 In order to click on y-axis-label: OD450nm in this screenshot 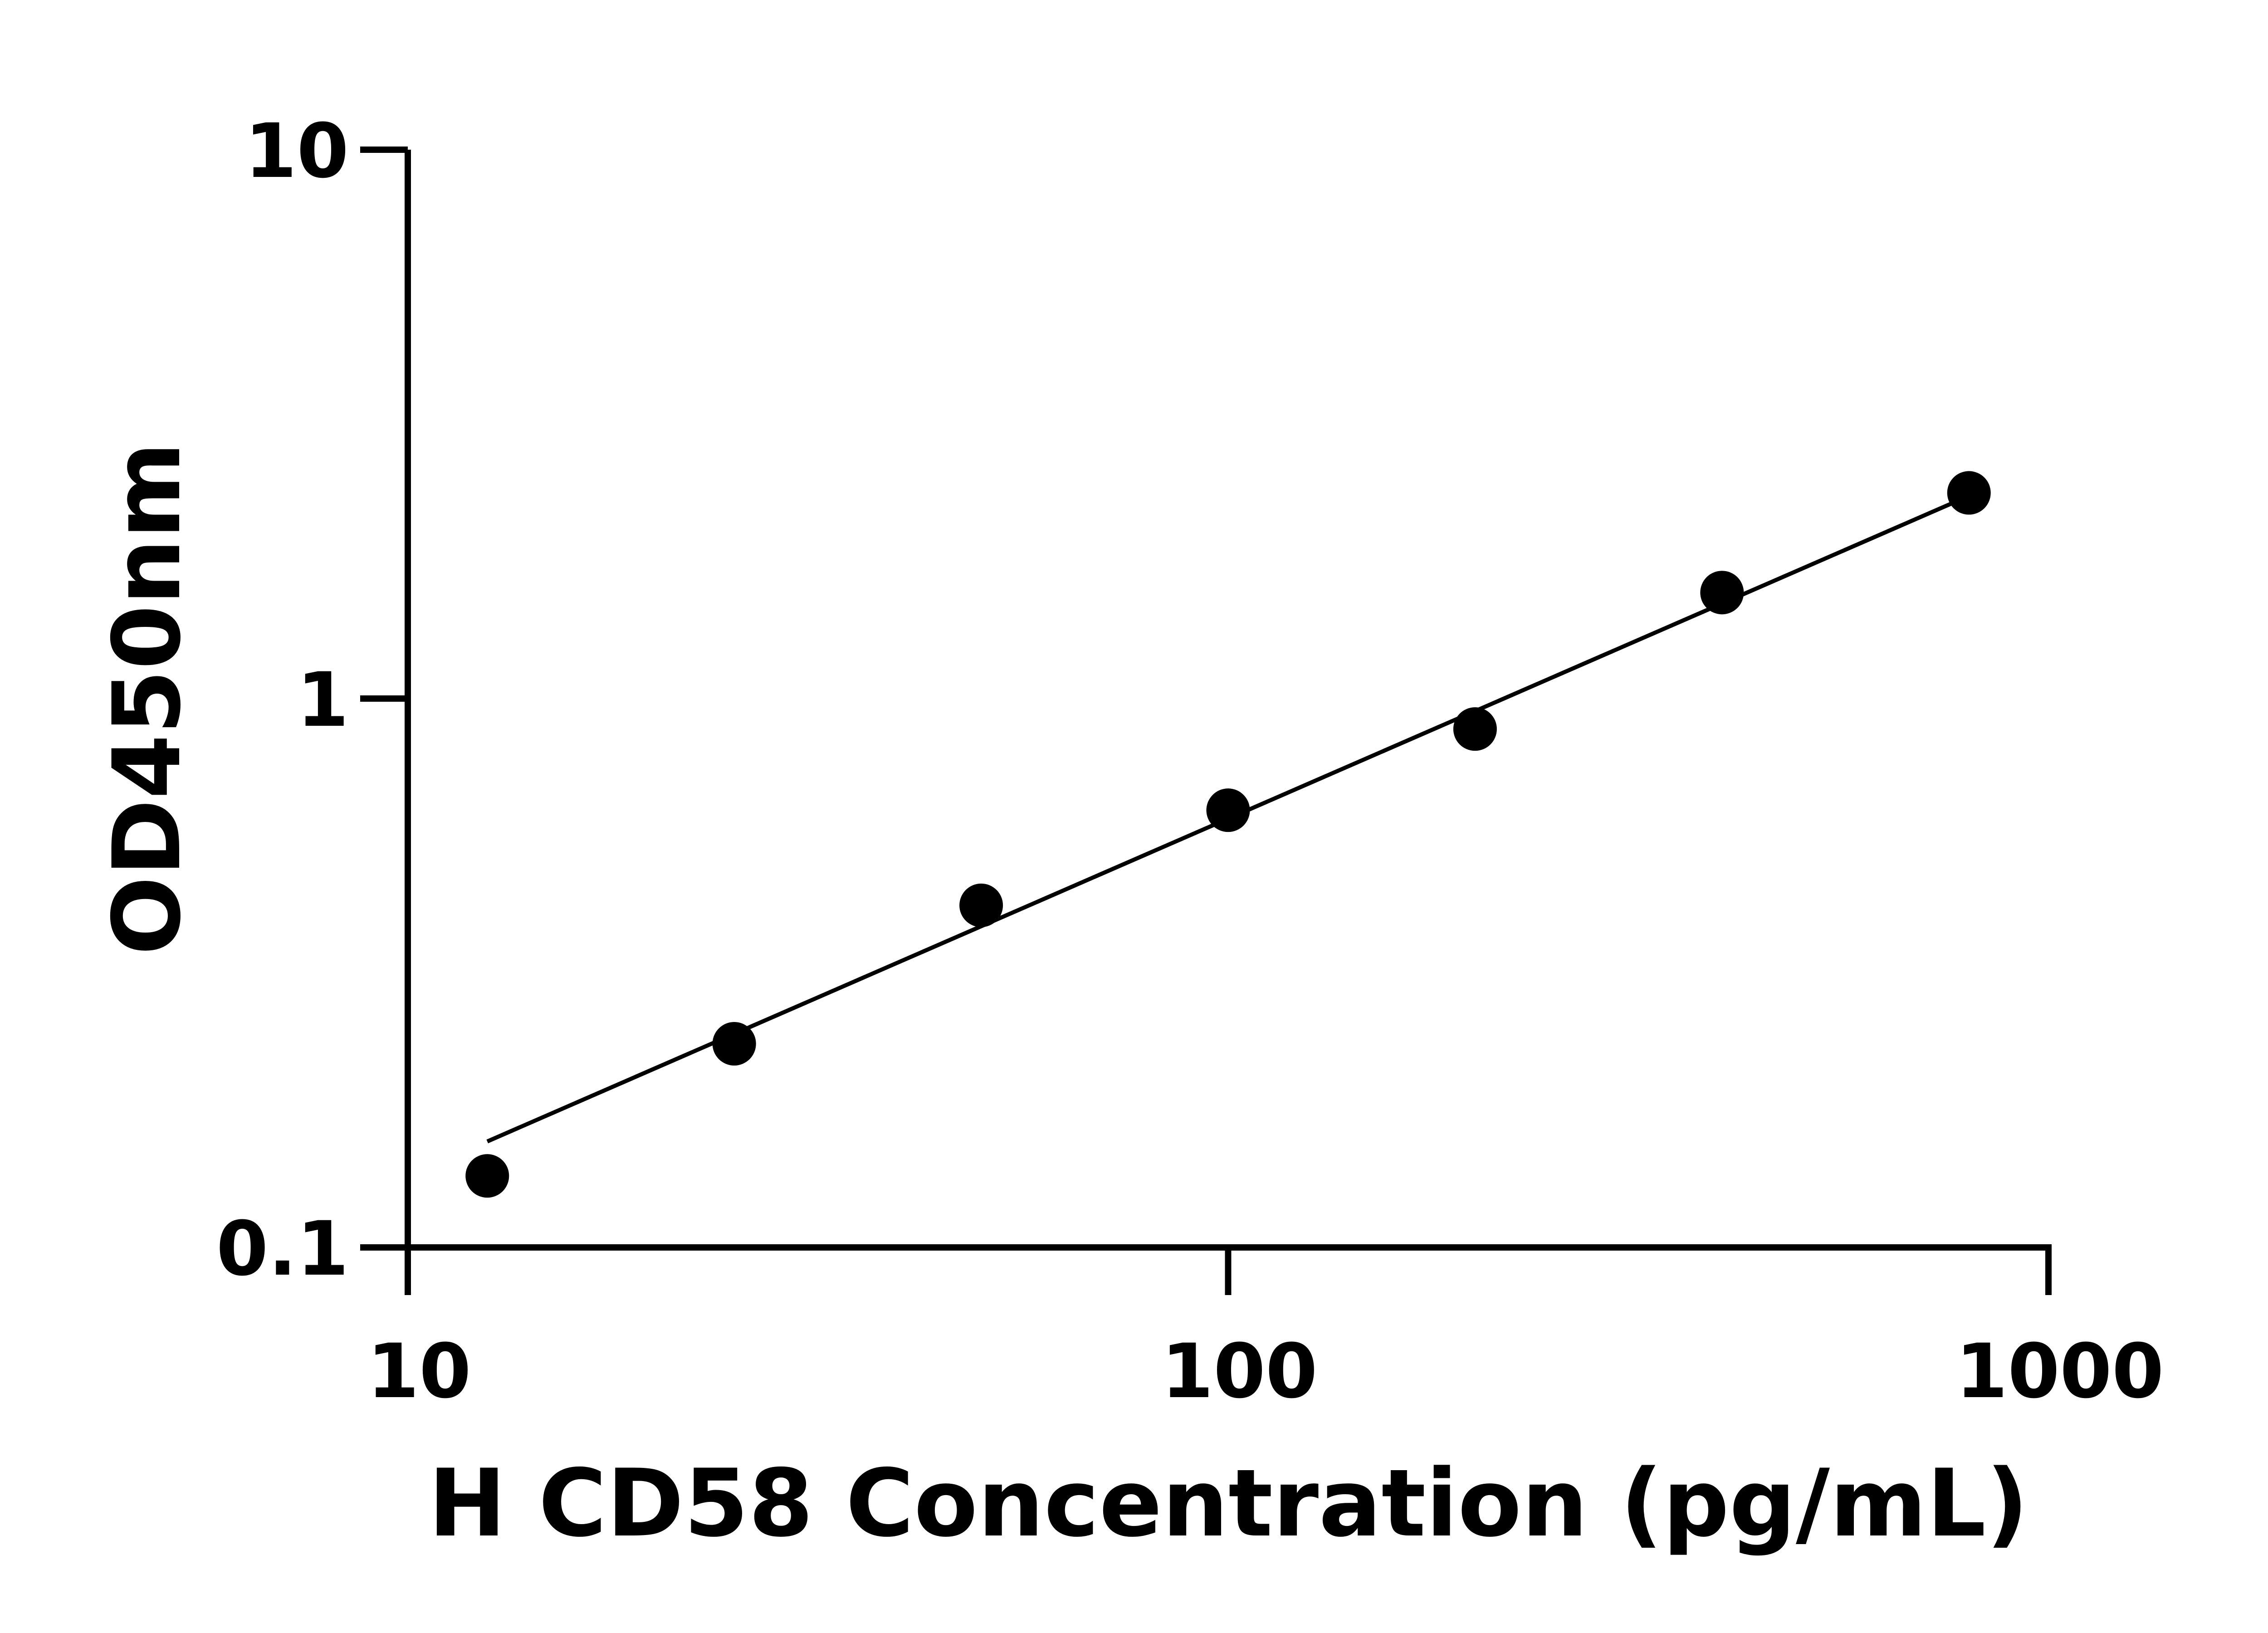, I will do `click(147, 698)`.